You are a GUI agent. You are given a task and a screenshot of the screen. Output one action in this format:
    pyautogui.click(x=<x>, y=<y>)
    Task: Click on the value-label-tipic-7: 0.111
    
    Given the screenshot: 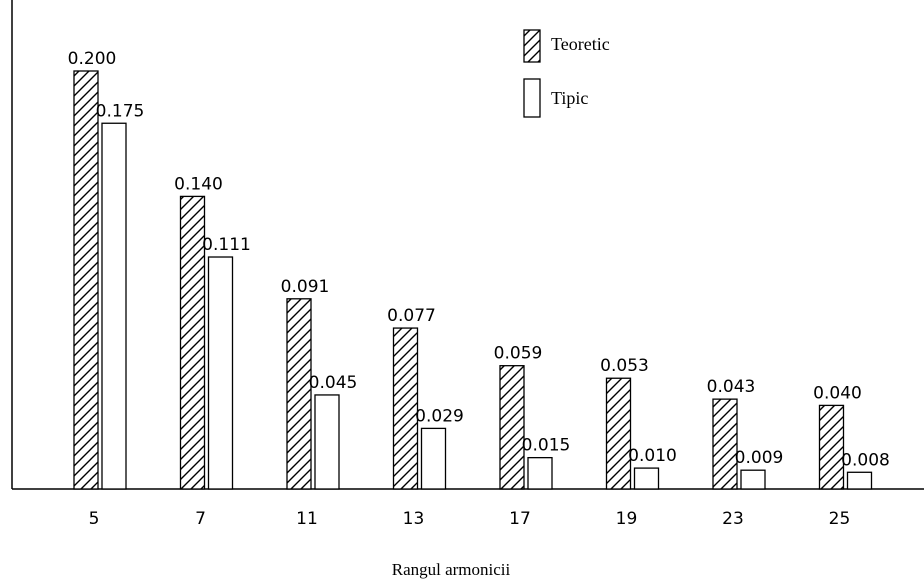 What is the action you would take?
    pyautogui.click(x=226, y=245)
    